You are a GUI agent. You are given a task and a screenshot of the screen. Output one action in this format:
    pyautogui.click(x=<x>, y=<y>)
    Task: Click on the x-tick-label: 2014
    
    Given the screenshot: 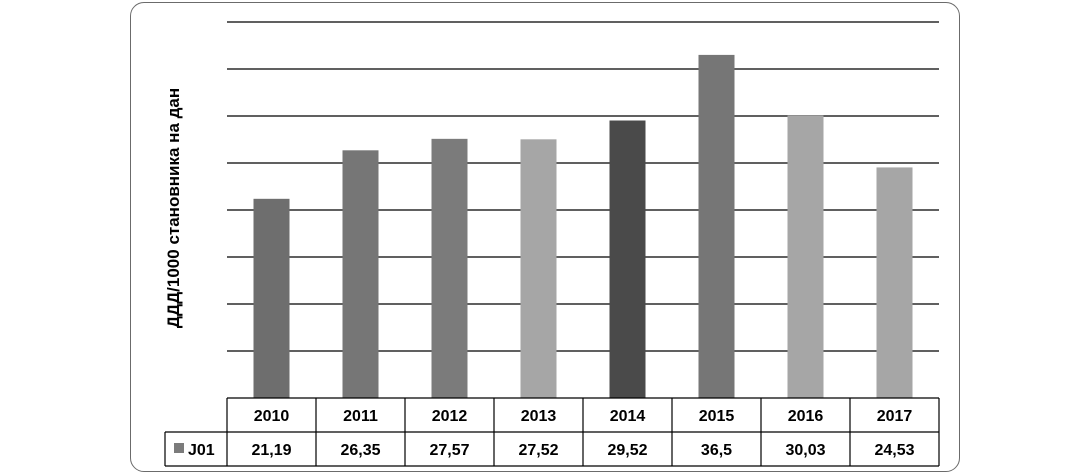 What is the action you would take?
    pyautogui.click(x=628, y=416)
    